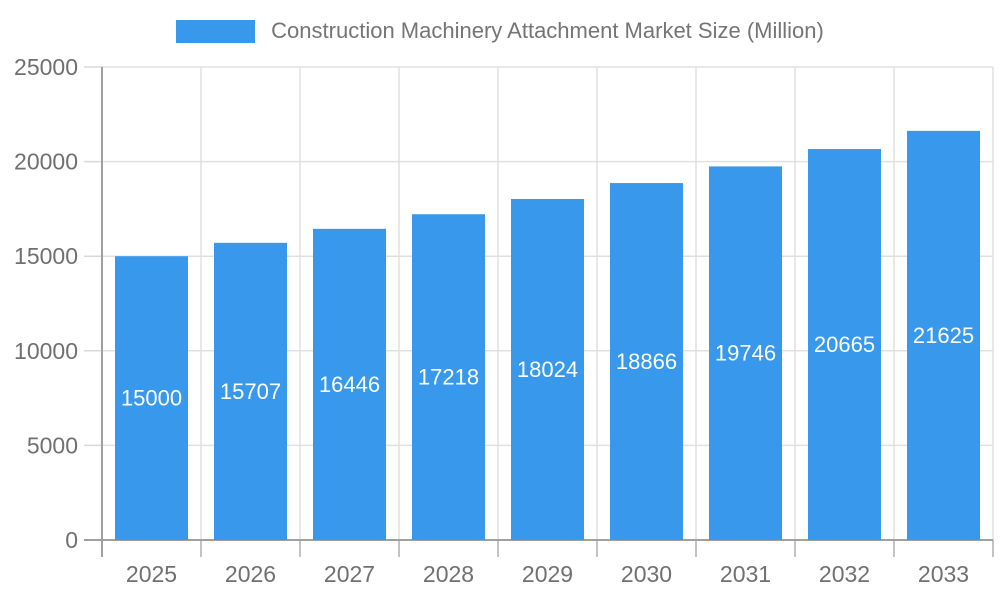 The image size is (1000, 600). What do you see at coordinates (943, 574) in the screenshot?
I see `x-axis-label-2033: 2033` at bounding box center [943, 574].